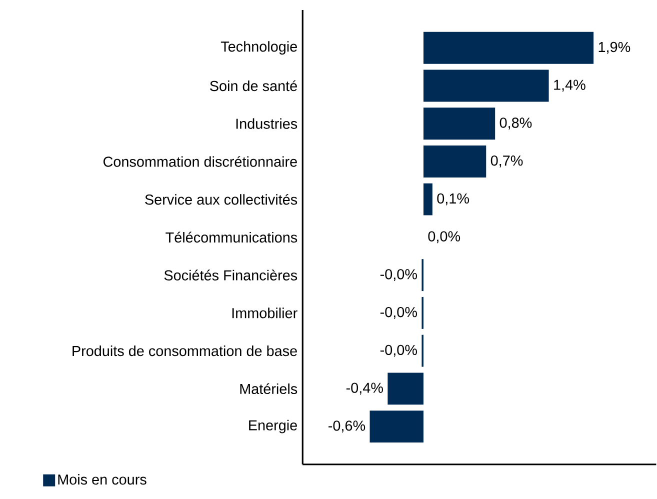  I want to click on y-tick-label: Service aux collectivités, so click(221, 199).